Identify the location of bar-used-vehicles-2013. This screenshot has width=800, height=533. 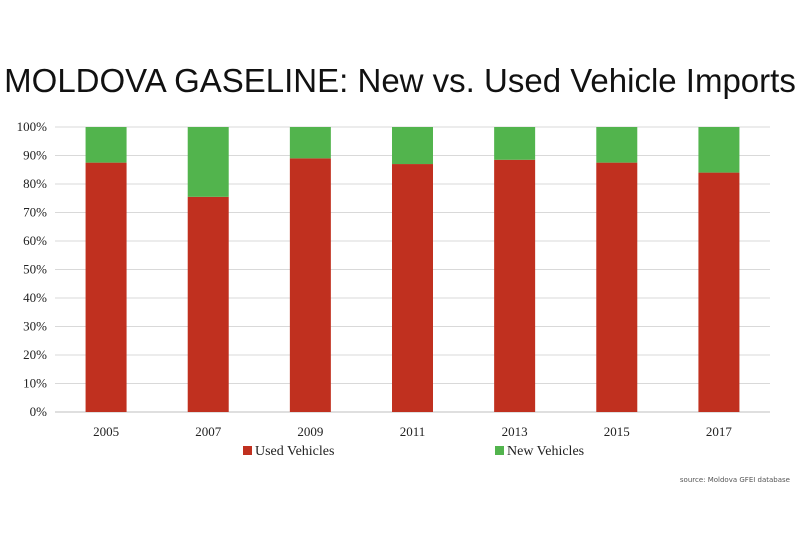
(515, 285).